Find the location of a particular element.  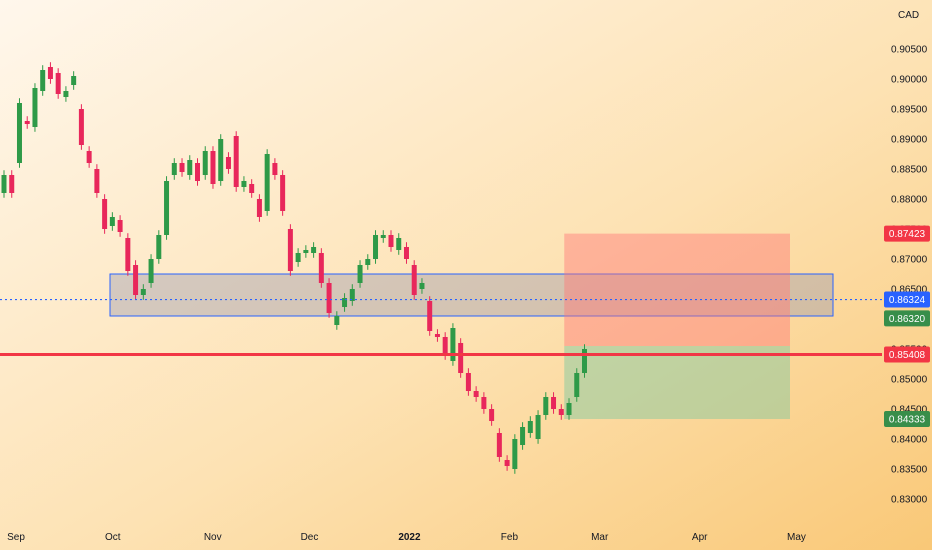

x-tick-label: Apr is located at coordinates (700, 537).